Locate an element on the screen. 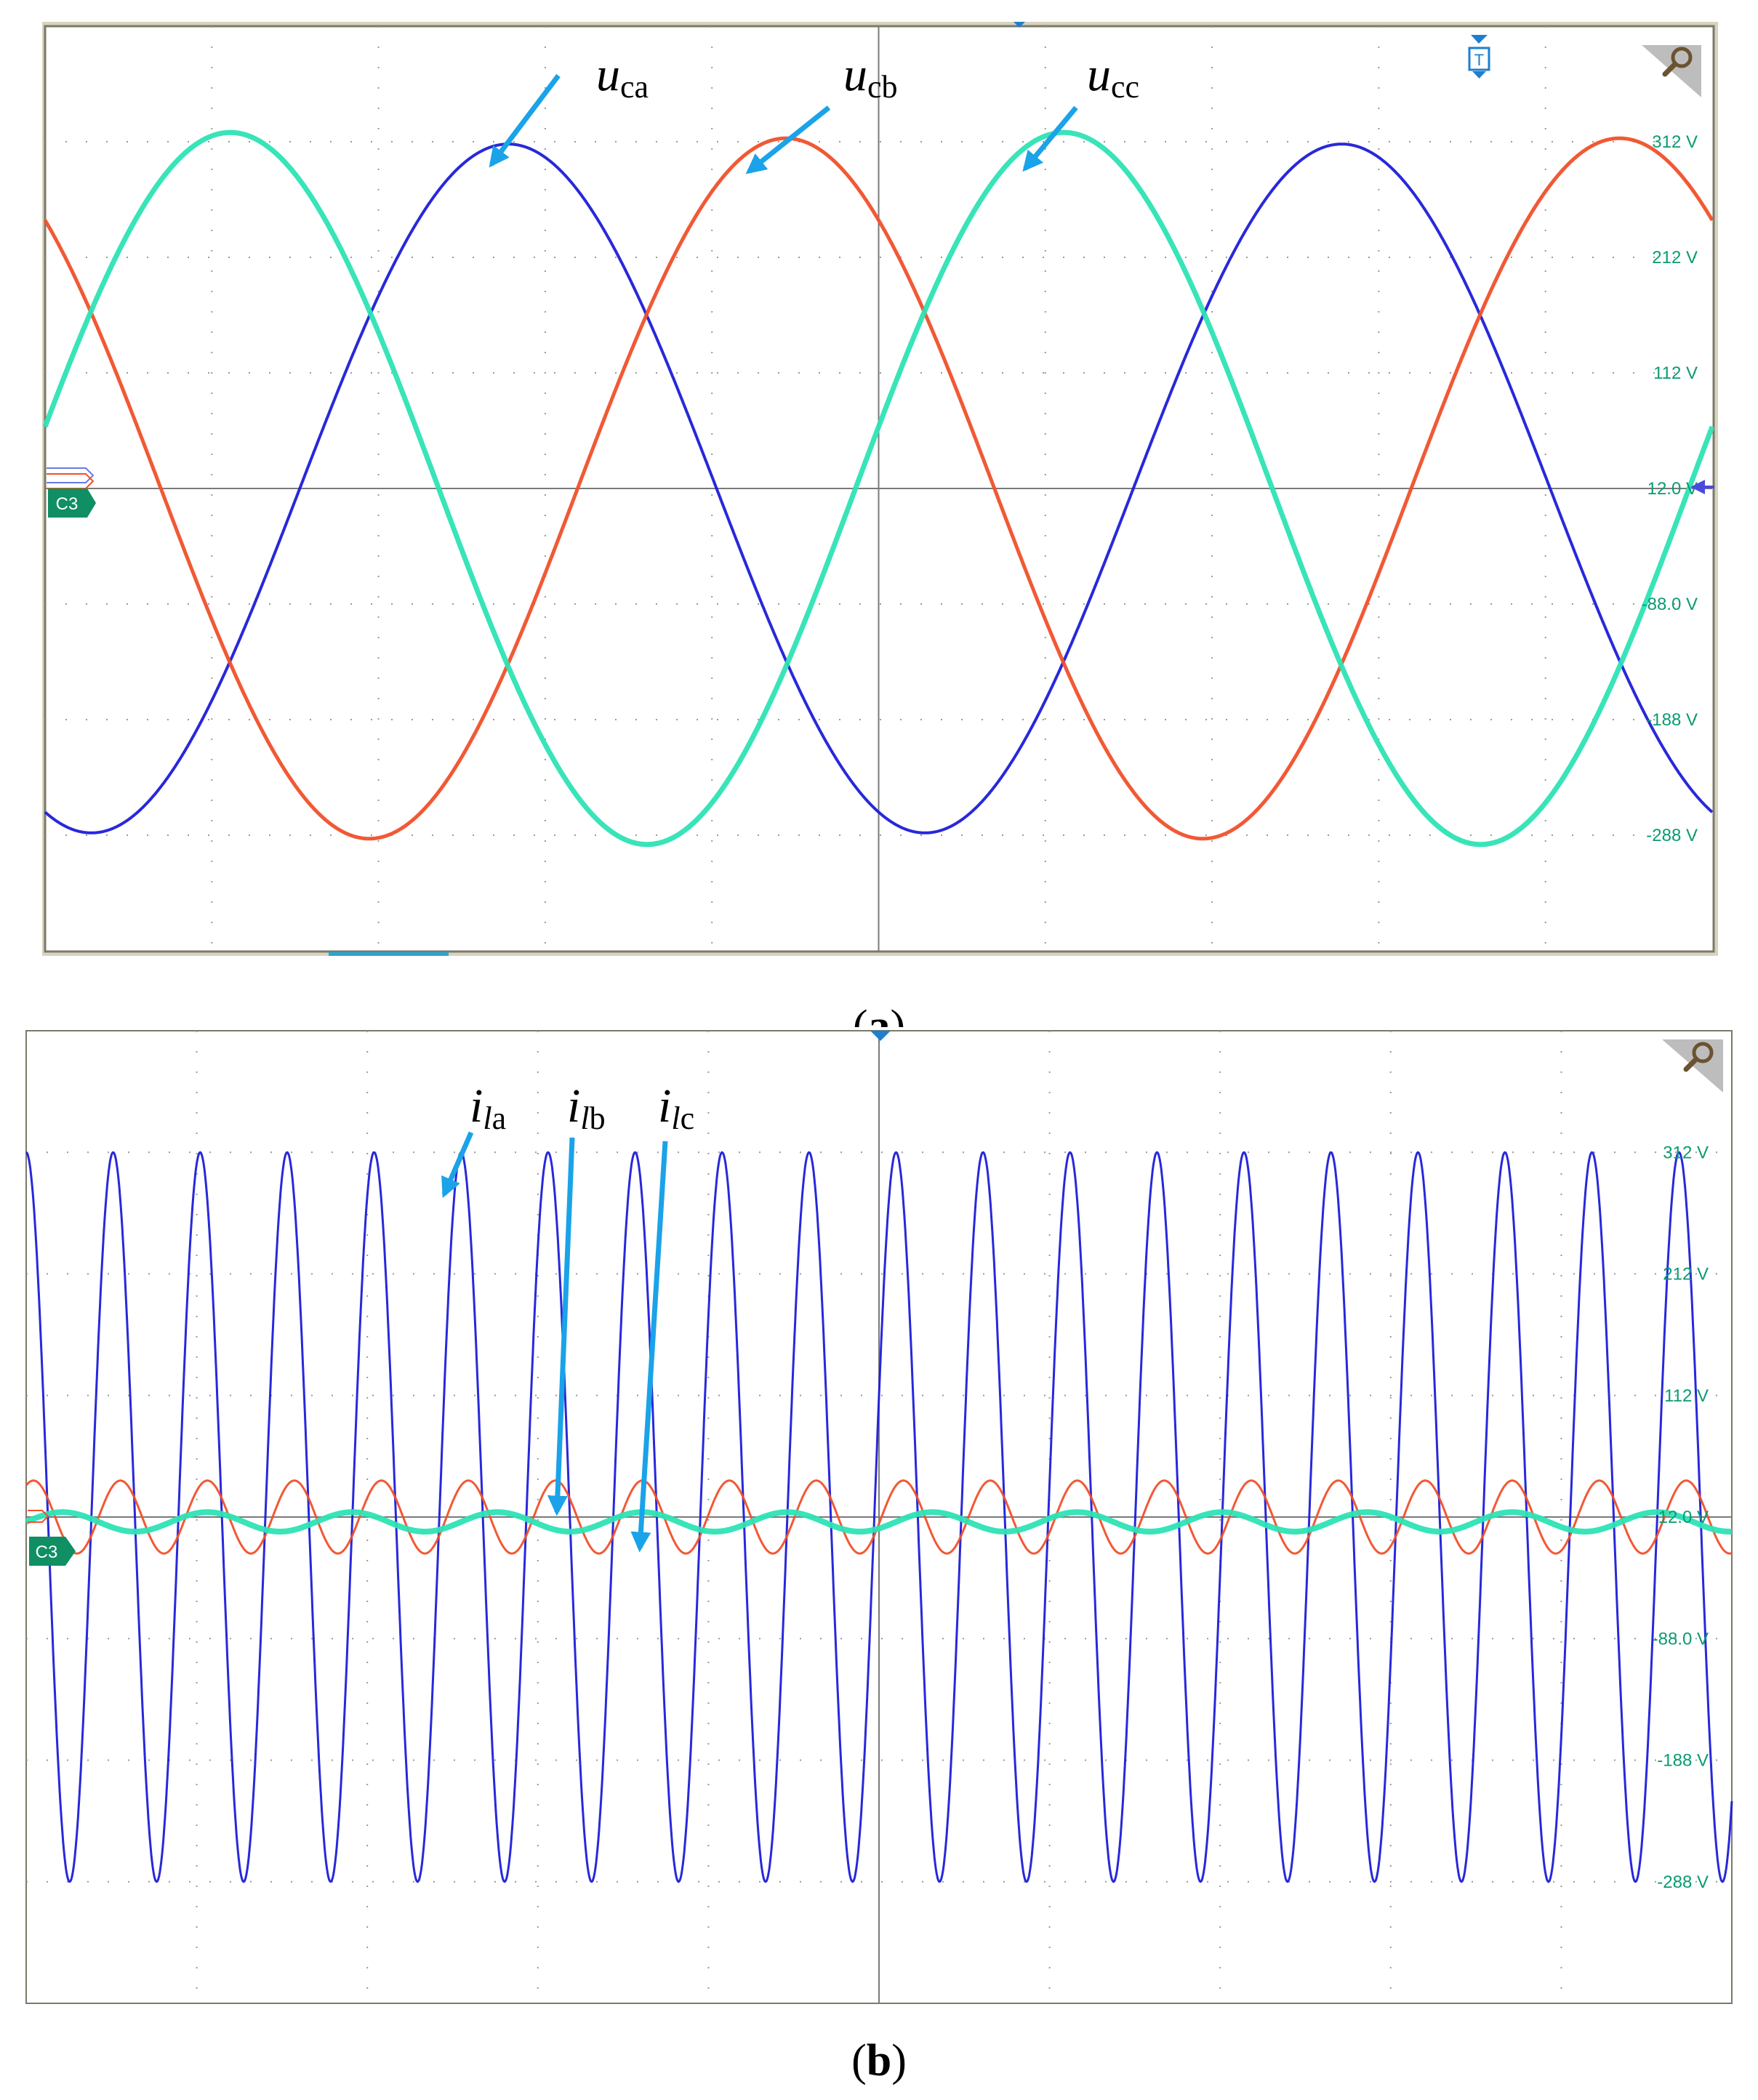 The height and width of the screenshot is (2100, 1758). series-annotation-label: ucc is located at coordinates (1113, 76).